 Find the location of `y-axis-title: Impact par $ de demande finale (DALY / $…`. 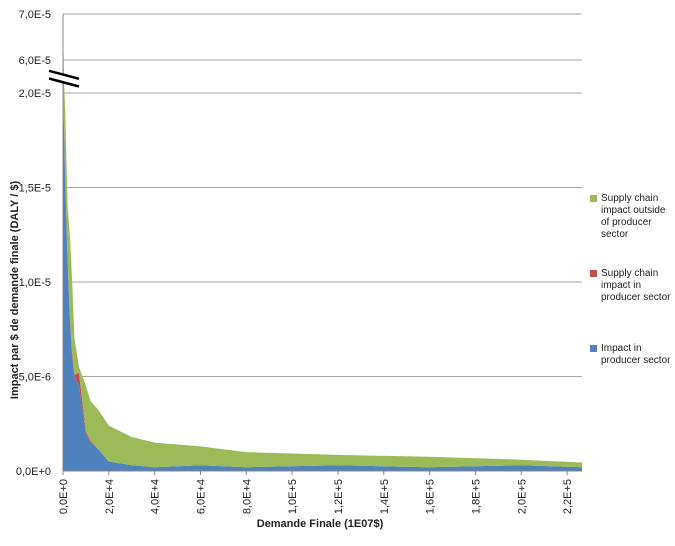

y-axis-title: Impact par $ de demande finale (DALY / $… is located at coordinates (15, 290).